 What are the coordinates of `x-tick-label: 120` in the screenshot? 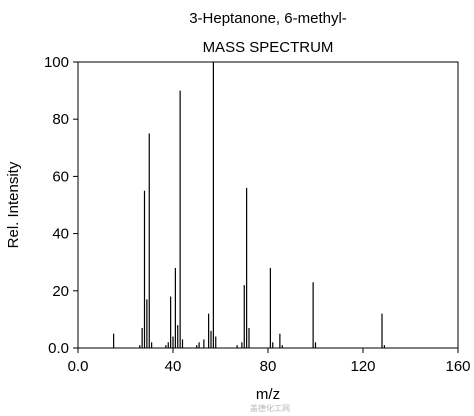 It's located at (362, 366).